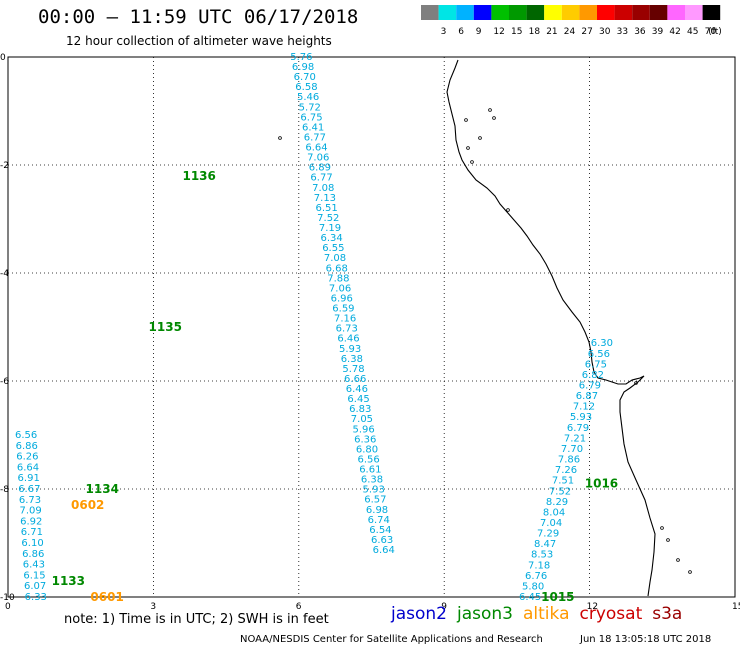 Image resolution: width=740 pixels, height=650 pixels. Describe the element at coordinates (8, 607) in the screenshot. I see `x-tick-label: 0` at that location.